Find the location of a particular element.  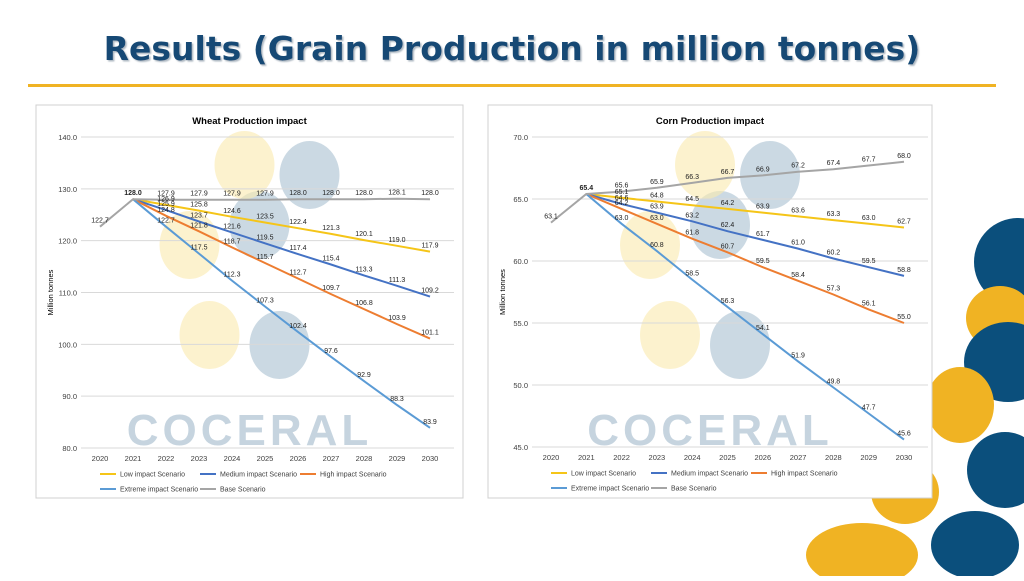

data-label: 111.3 is located at coordinates (397, 280).